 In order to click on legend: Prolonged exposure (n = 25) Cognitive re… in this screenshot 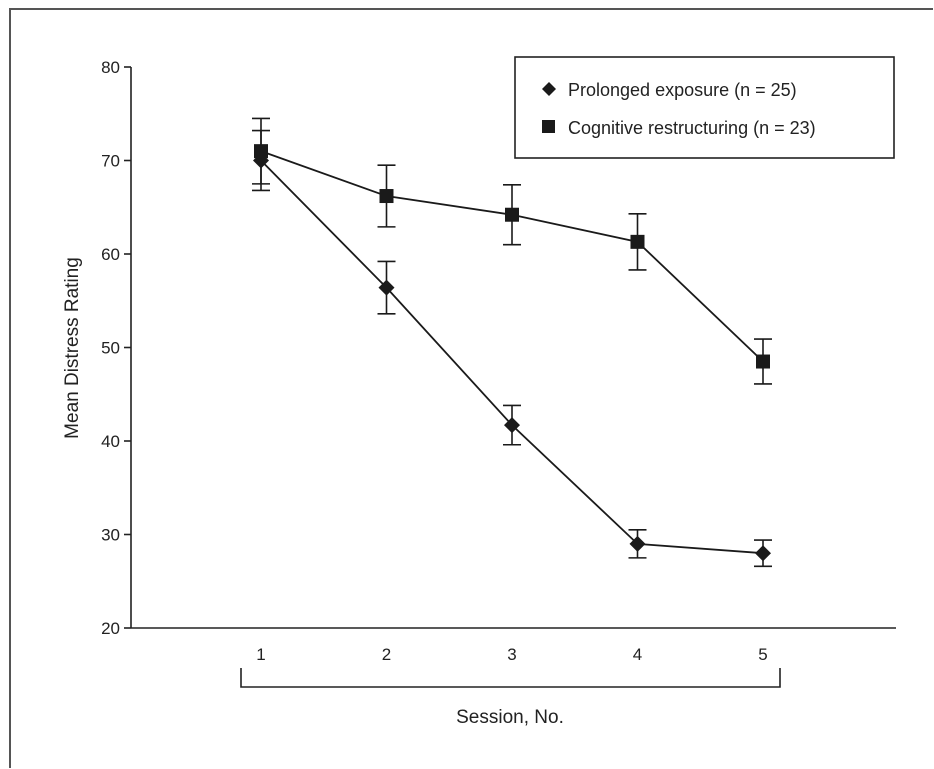, I will do `click(704, 107)`.